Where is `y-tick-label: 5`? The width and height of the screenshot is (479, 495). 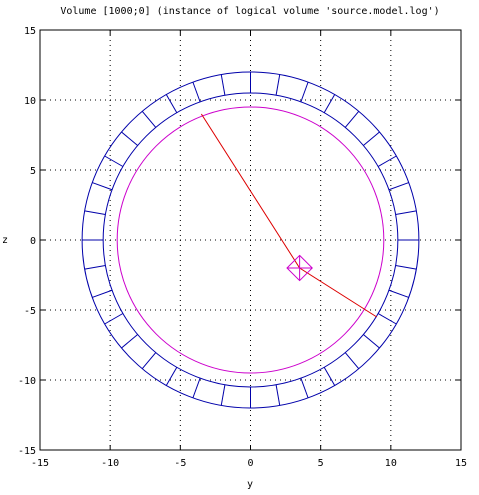 y-tick-label: 5 is located at coordinates (33, 171).